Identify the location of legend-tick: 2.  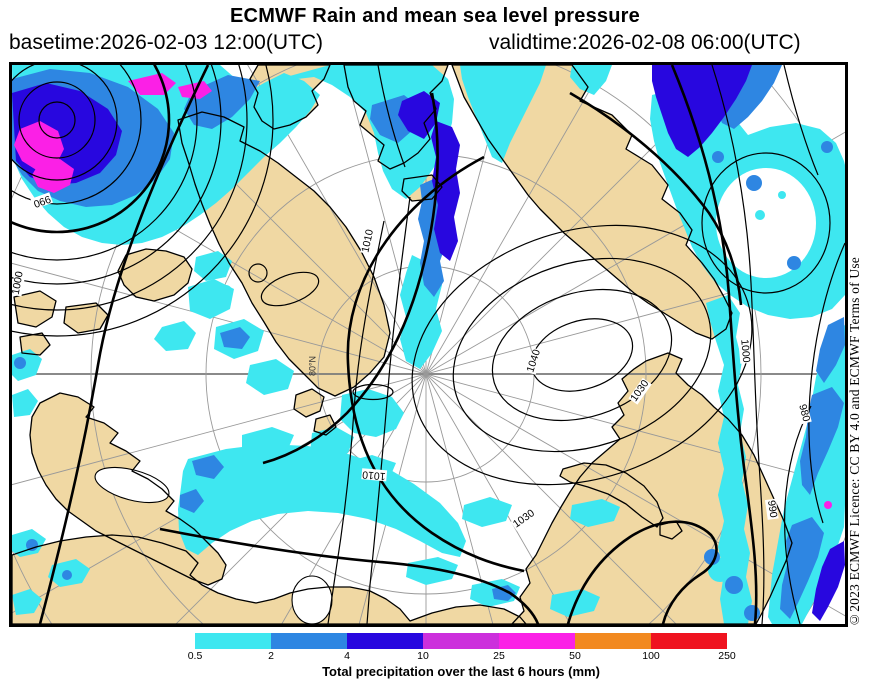
(271, 656).